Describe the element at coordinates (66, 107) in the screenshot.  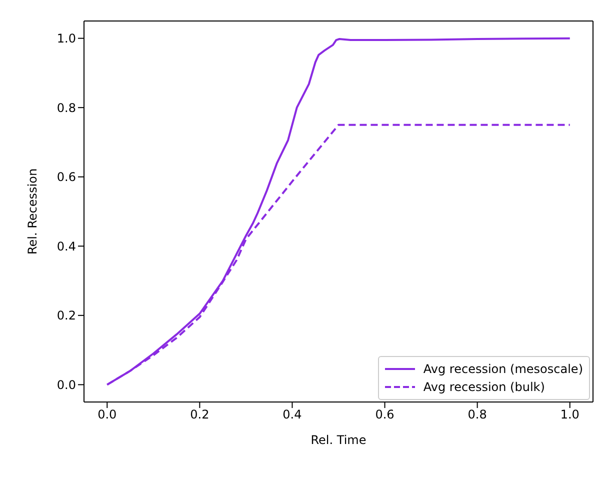
I see `y-tick-label: 0.8` at that location.